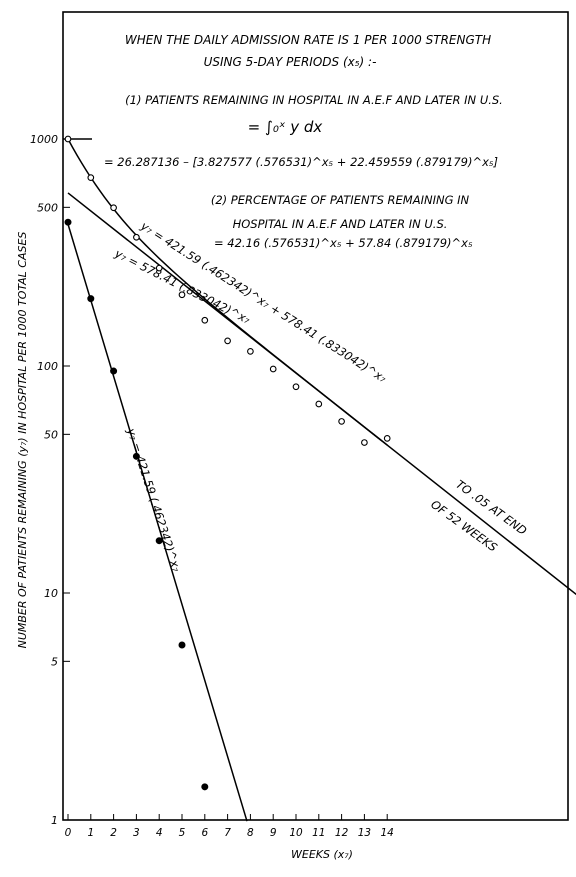 This screenshot has width=576, height=877. What do you see at coordinates (227, 833) in the screenshot?
I see `x-tick-label: 7` at bounding box center [227, 833].